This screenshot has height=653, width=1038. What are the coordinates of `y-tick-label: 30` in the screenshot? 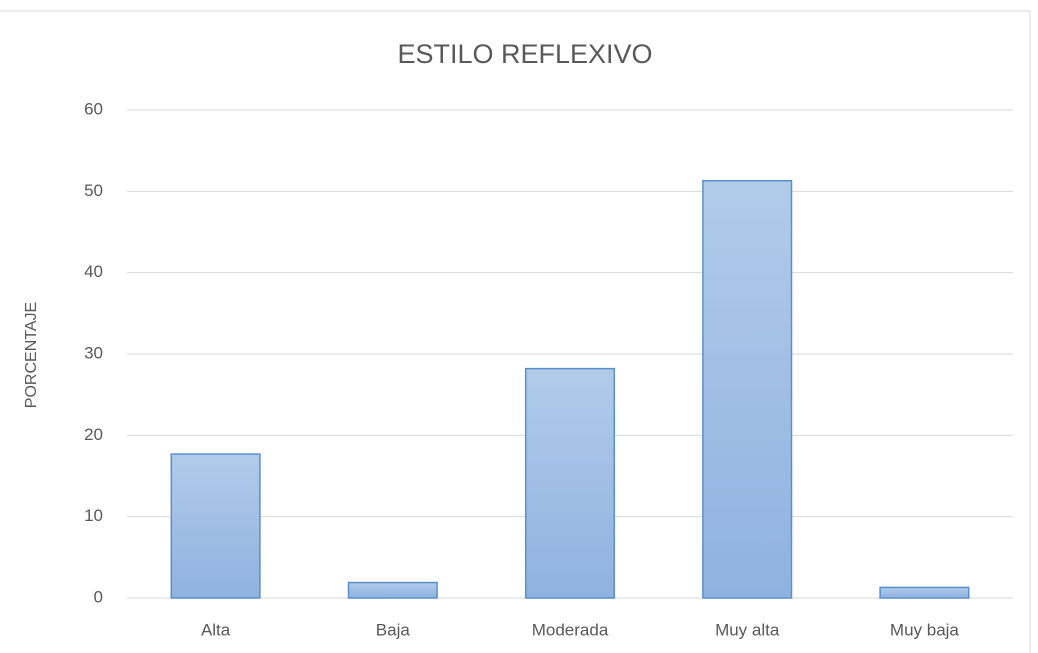 It's located at (93, 352).